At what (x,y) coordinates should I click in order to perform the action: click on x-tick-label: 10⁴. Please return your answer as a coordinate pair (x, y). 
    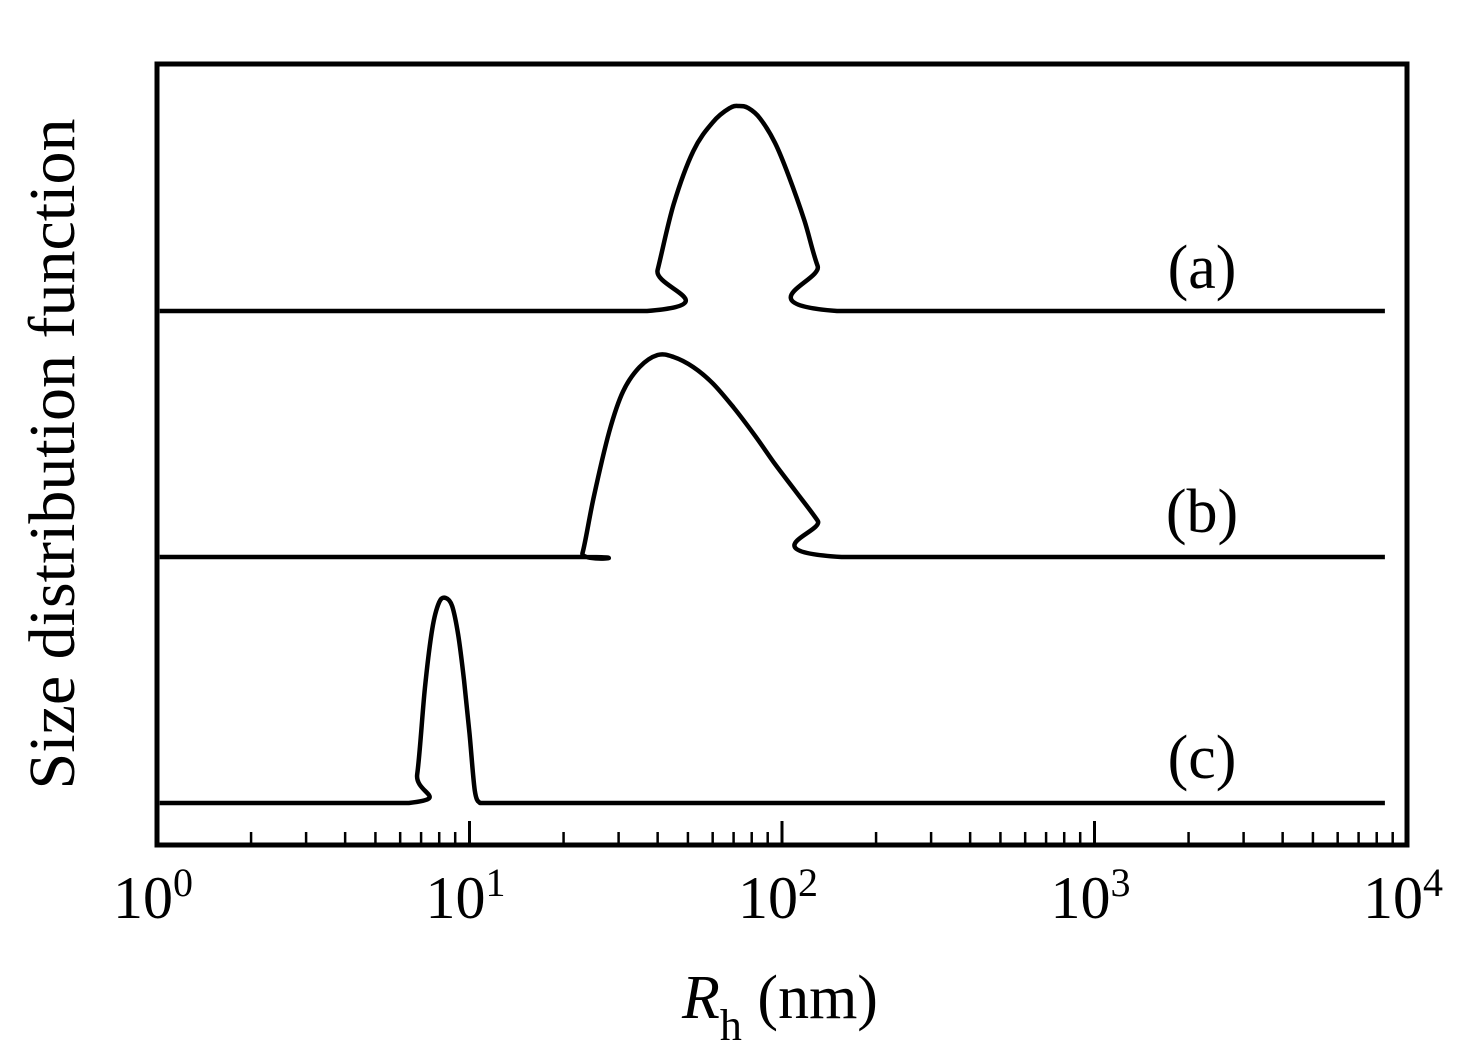
    Looking at the image, I should click on (1403, 895).